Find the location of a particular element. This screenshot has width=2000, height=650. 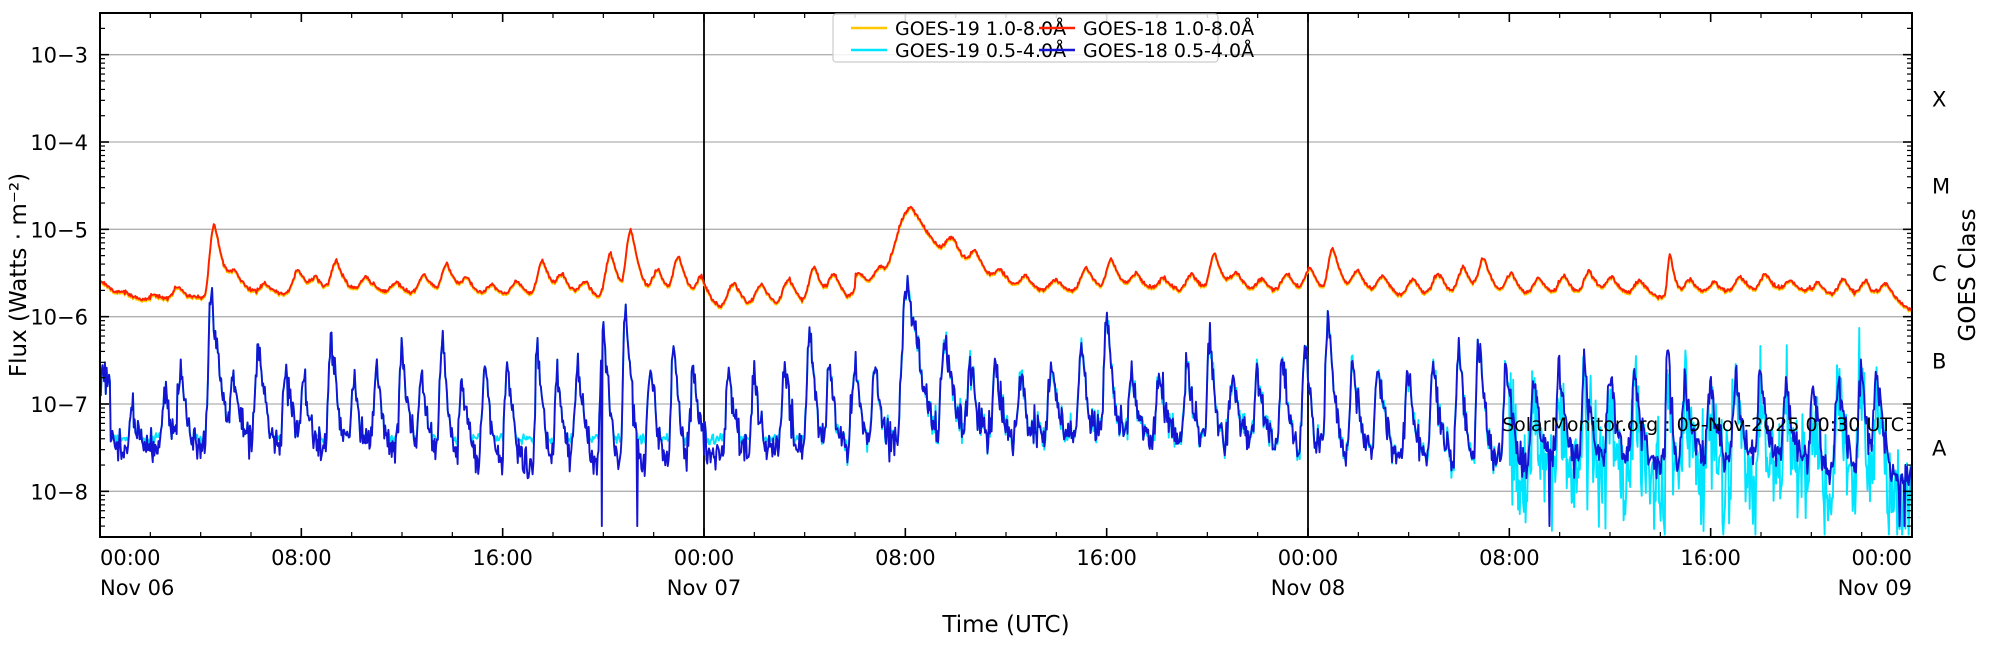

y-axis-ticks: 10−3 10−4 10−5 10−6 10−7 10−8 is located at coordinates (69, 275).